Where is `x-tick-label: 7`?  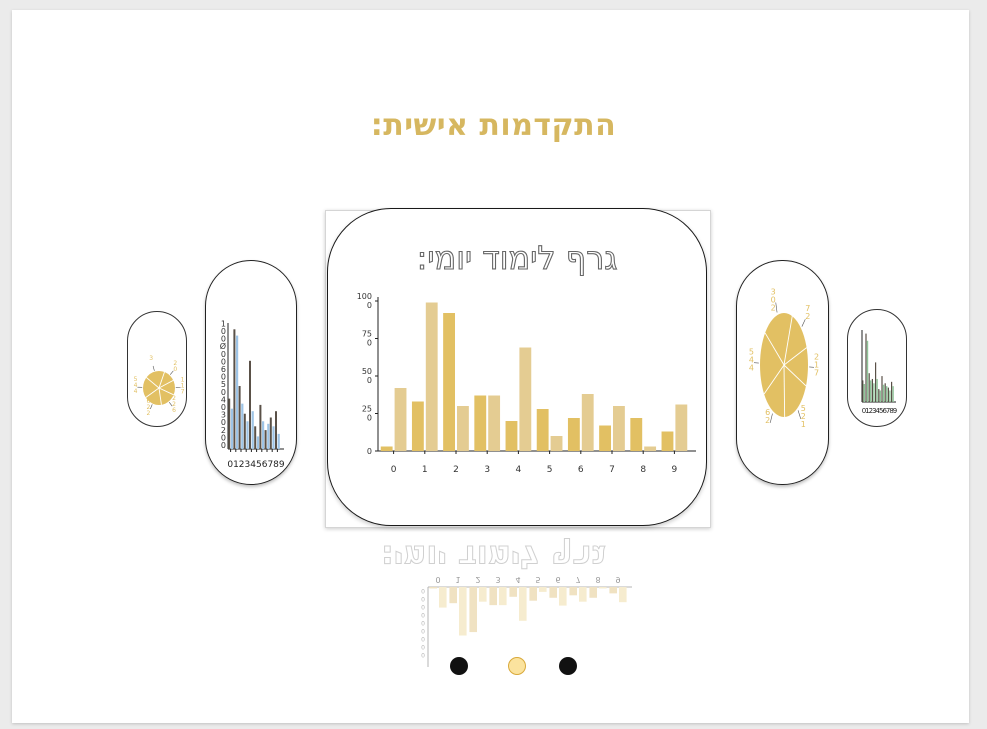
x-tick-label: 7 is located at coordinates (612, 470).